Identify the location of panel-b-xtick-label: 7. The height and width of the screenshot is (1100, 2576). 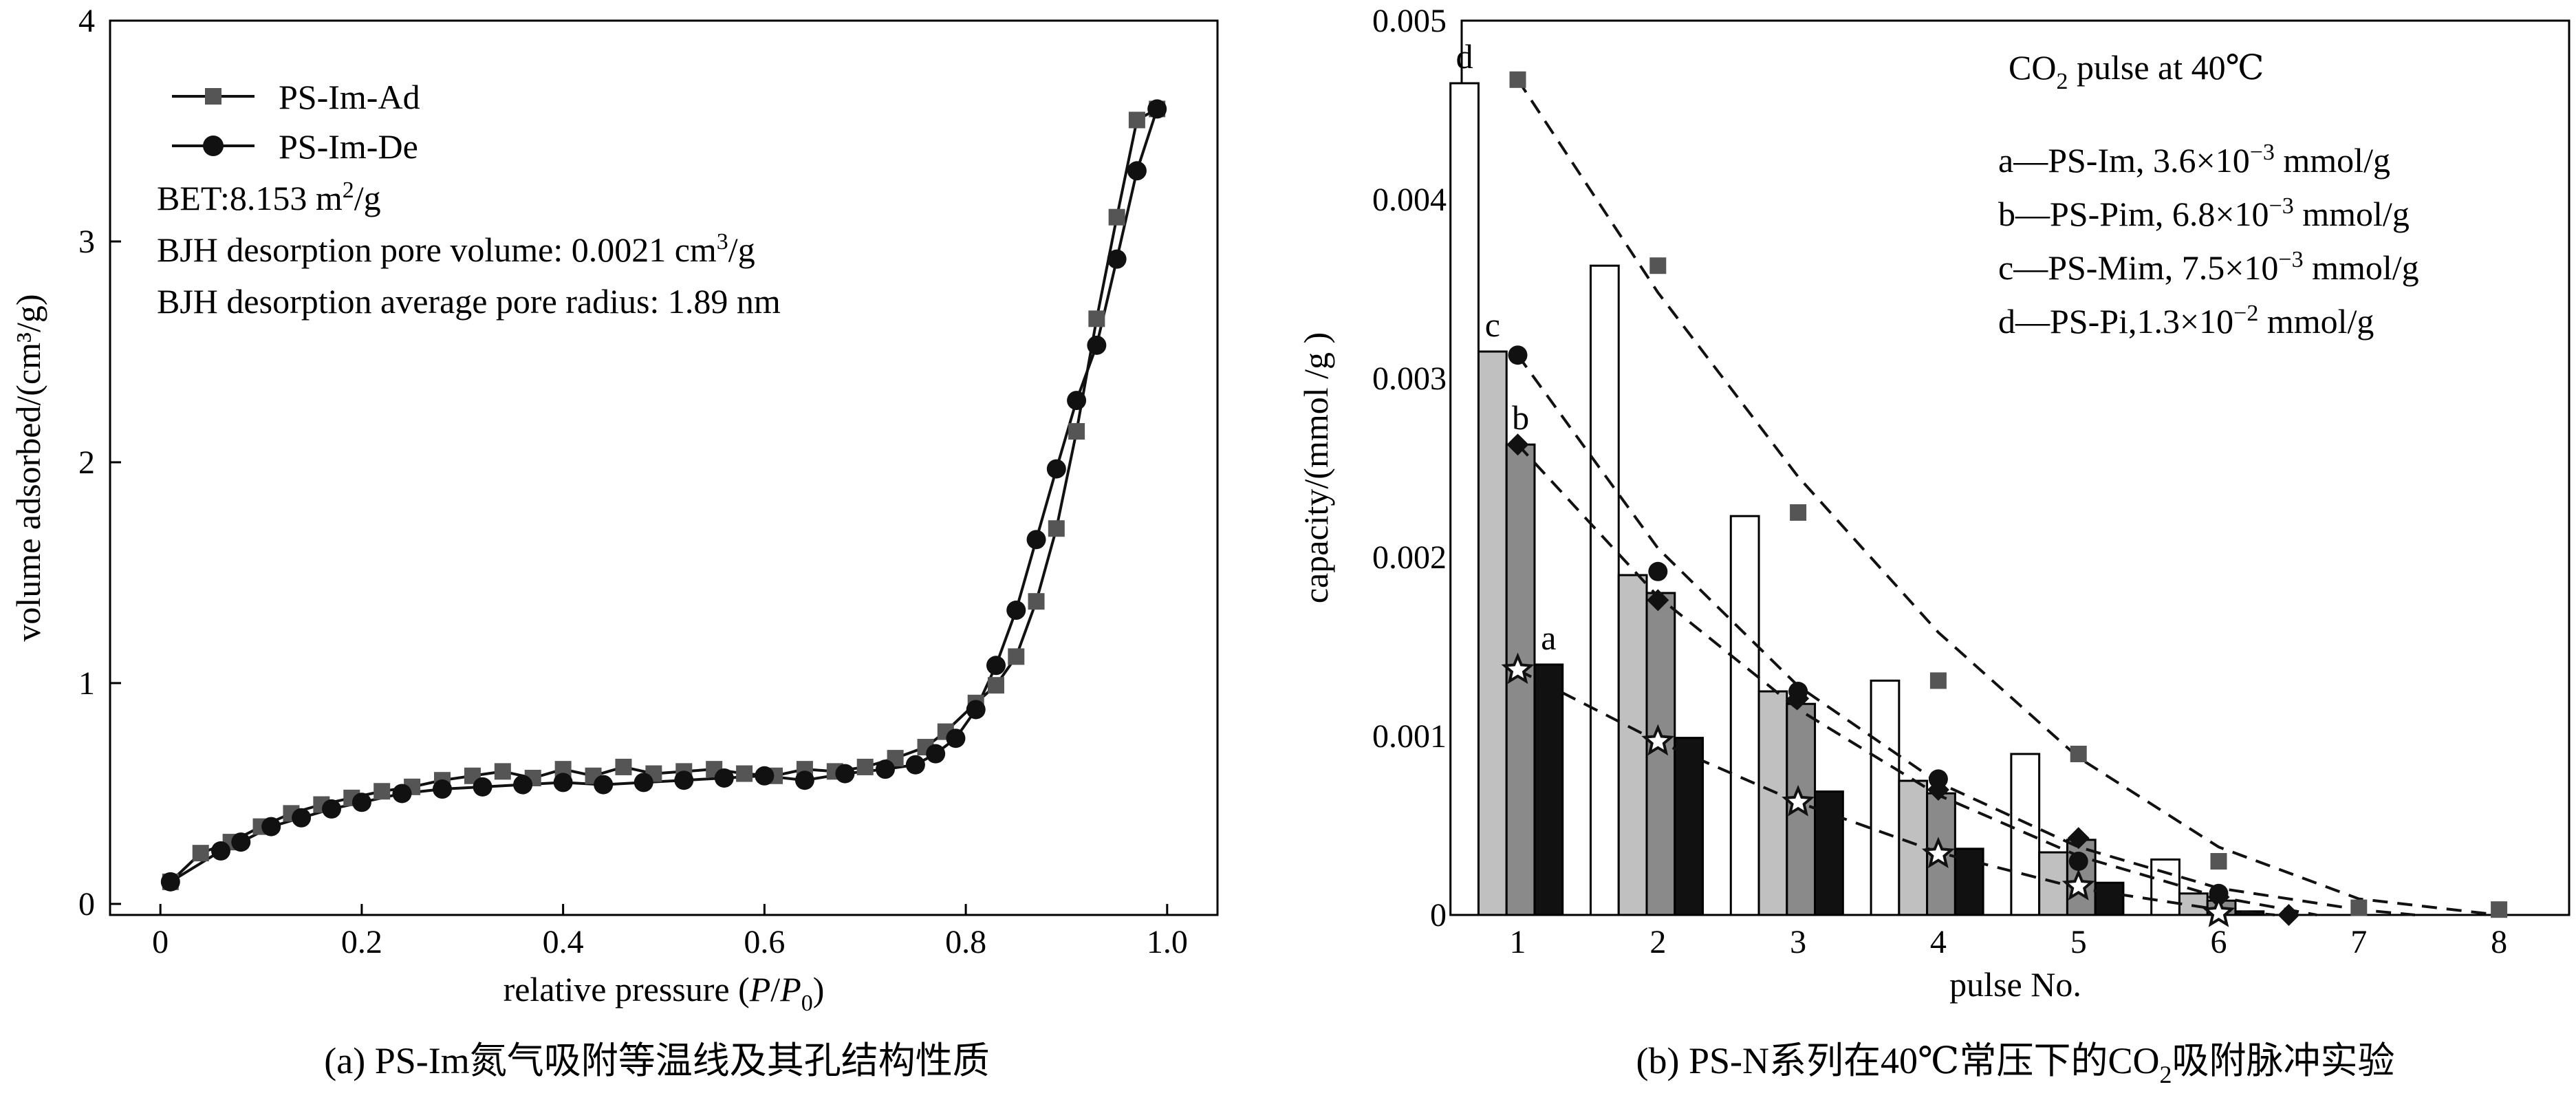
(2358, 942).